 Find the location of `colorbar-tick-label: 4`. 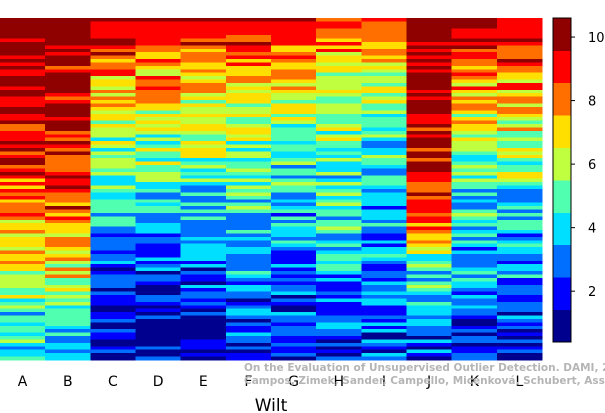

colorbar-tick-label: 4 is located at coordinates (592, 229).